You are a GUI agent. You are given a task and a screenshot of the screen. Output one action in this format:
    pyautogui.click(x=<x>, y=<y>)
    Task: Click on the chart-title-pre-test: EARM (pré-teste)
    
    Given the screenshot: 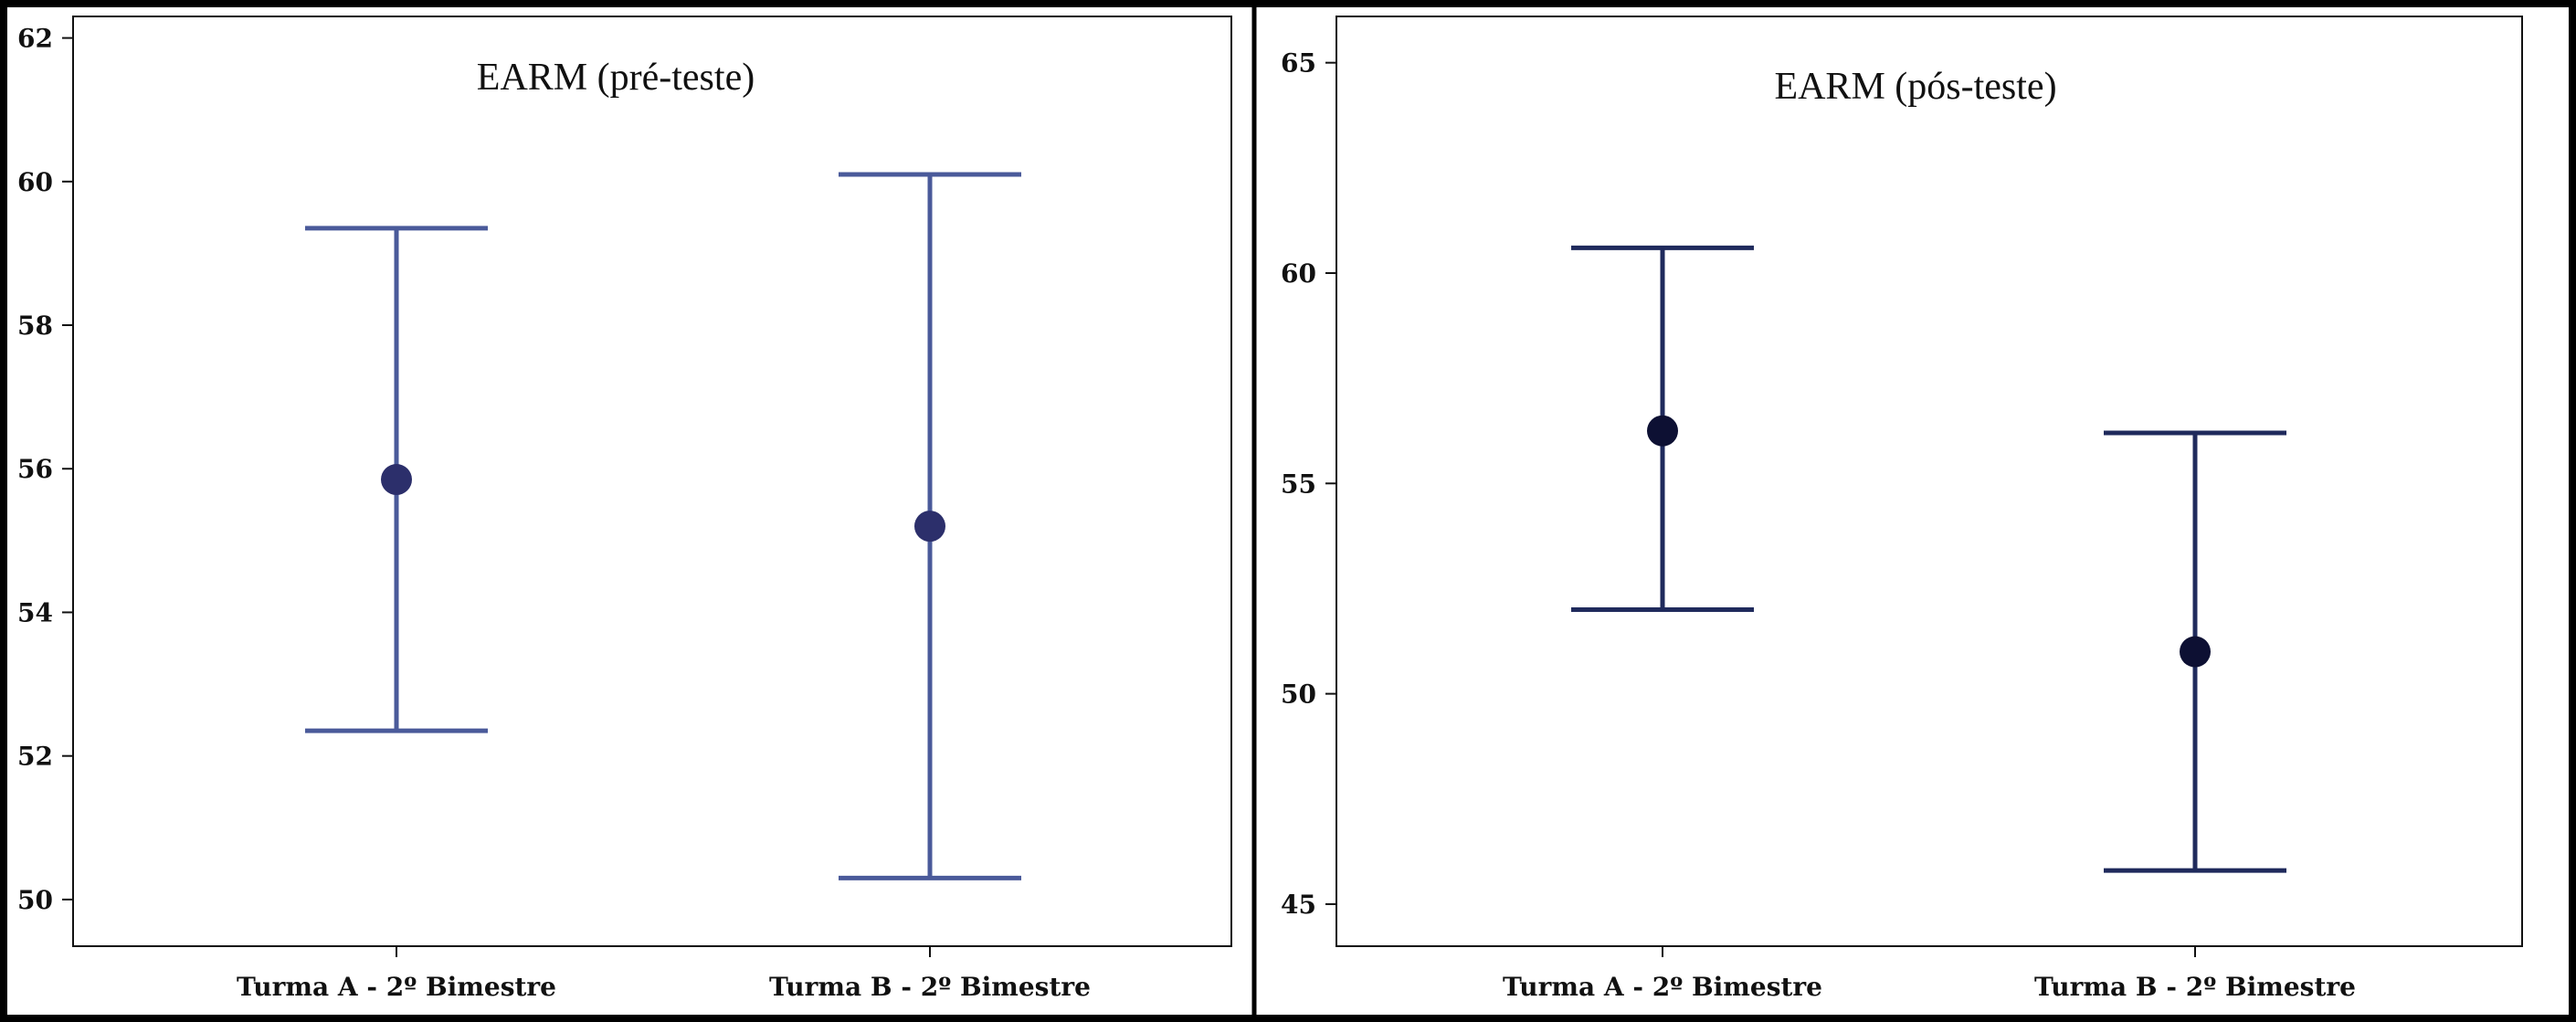 What is the action you would take?
    pyautogui.click(x=616, y=78)
    